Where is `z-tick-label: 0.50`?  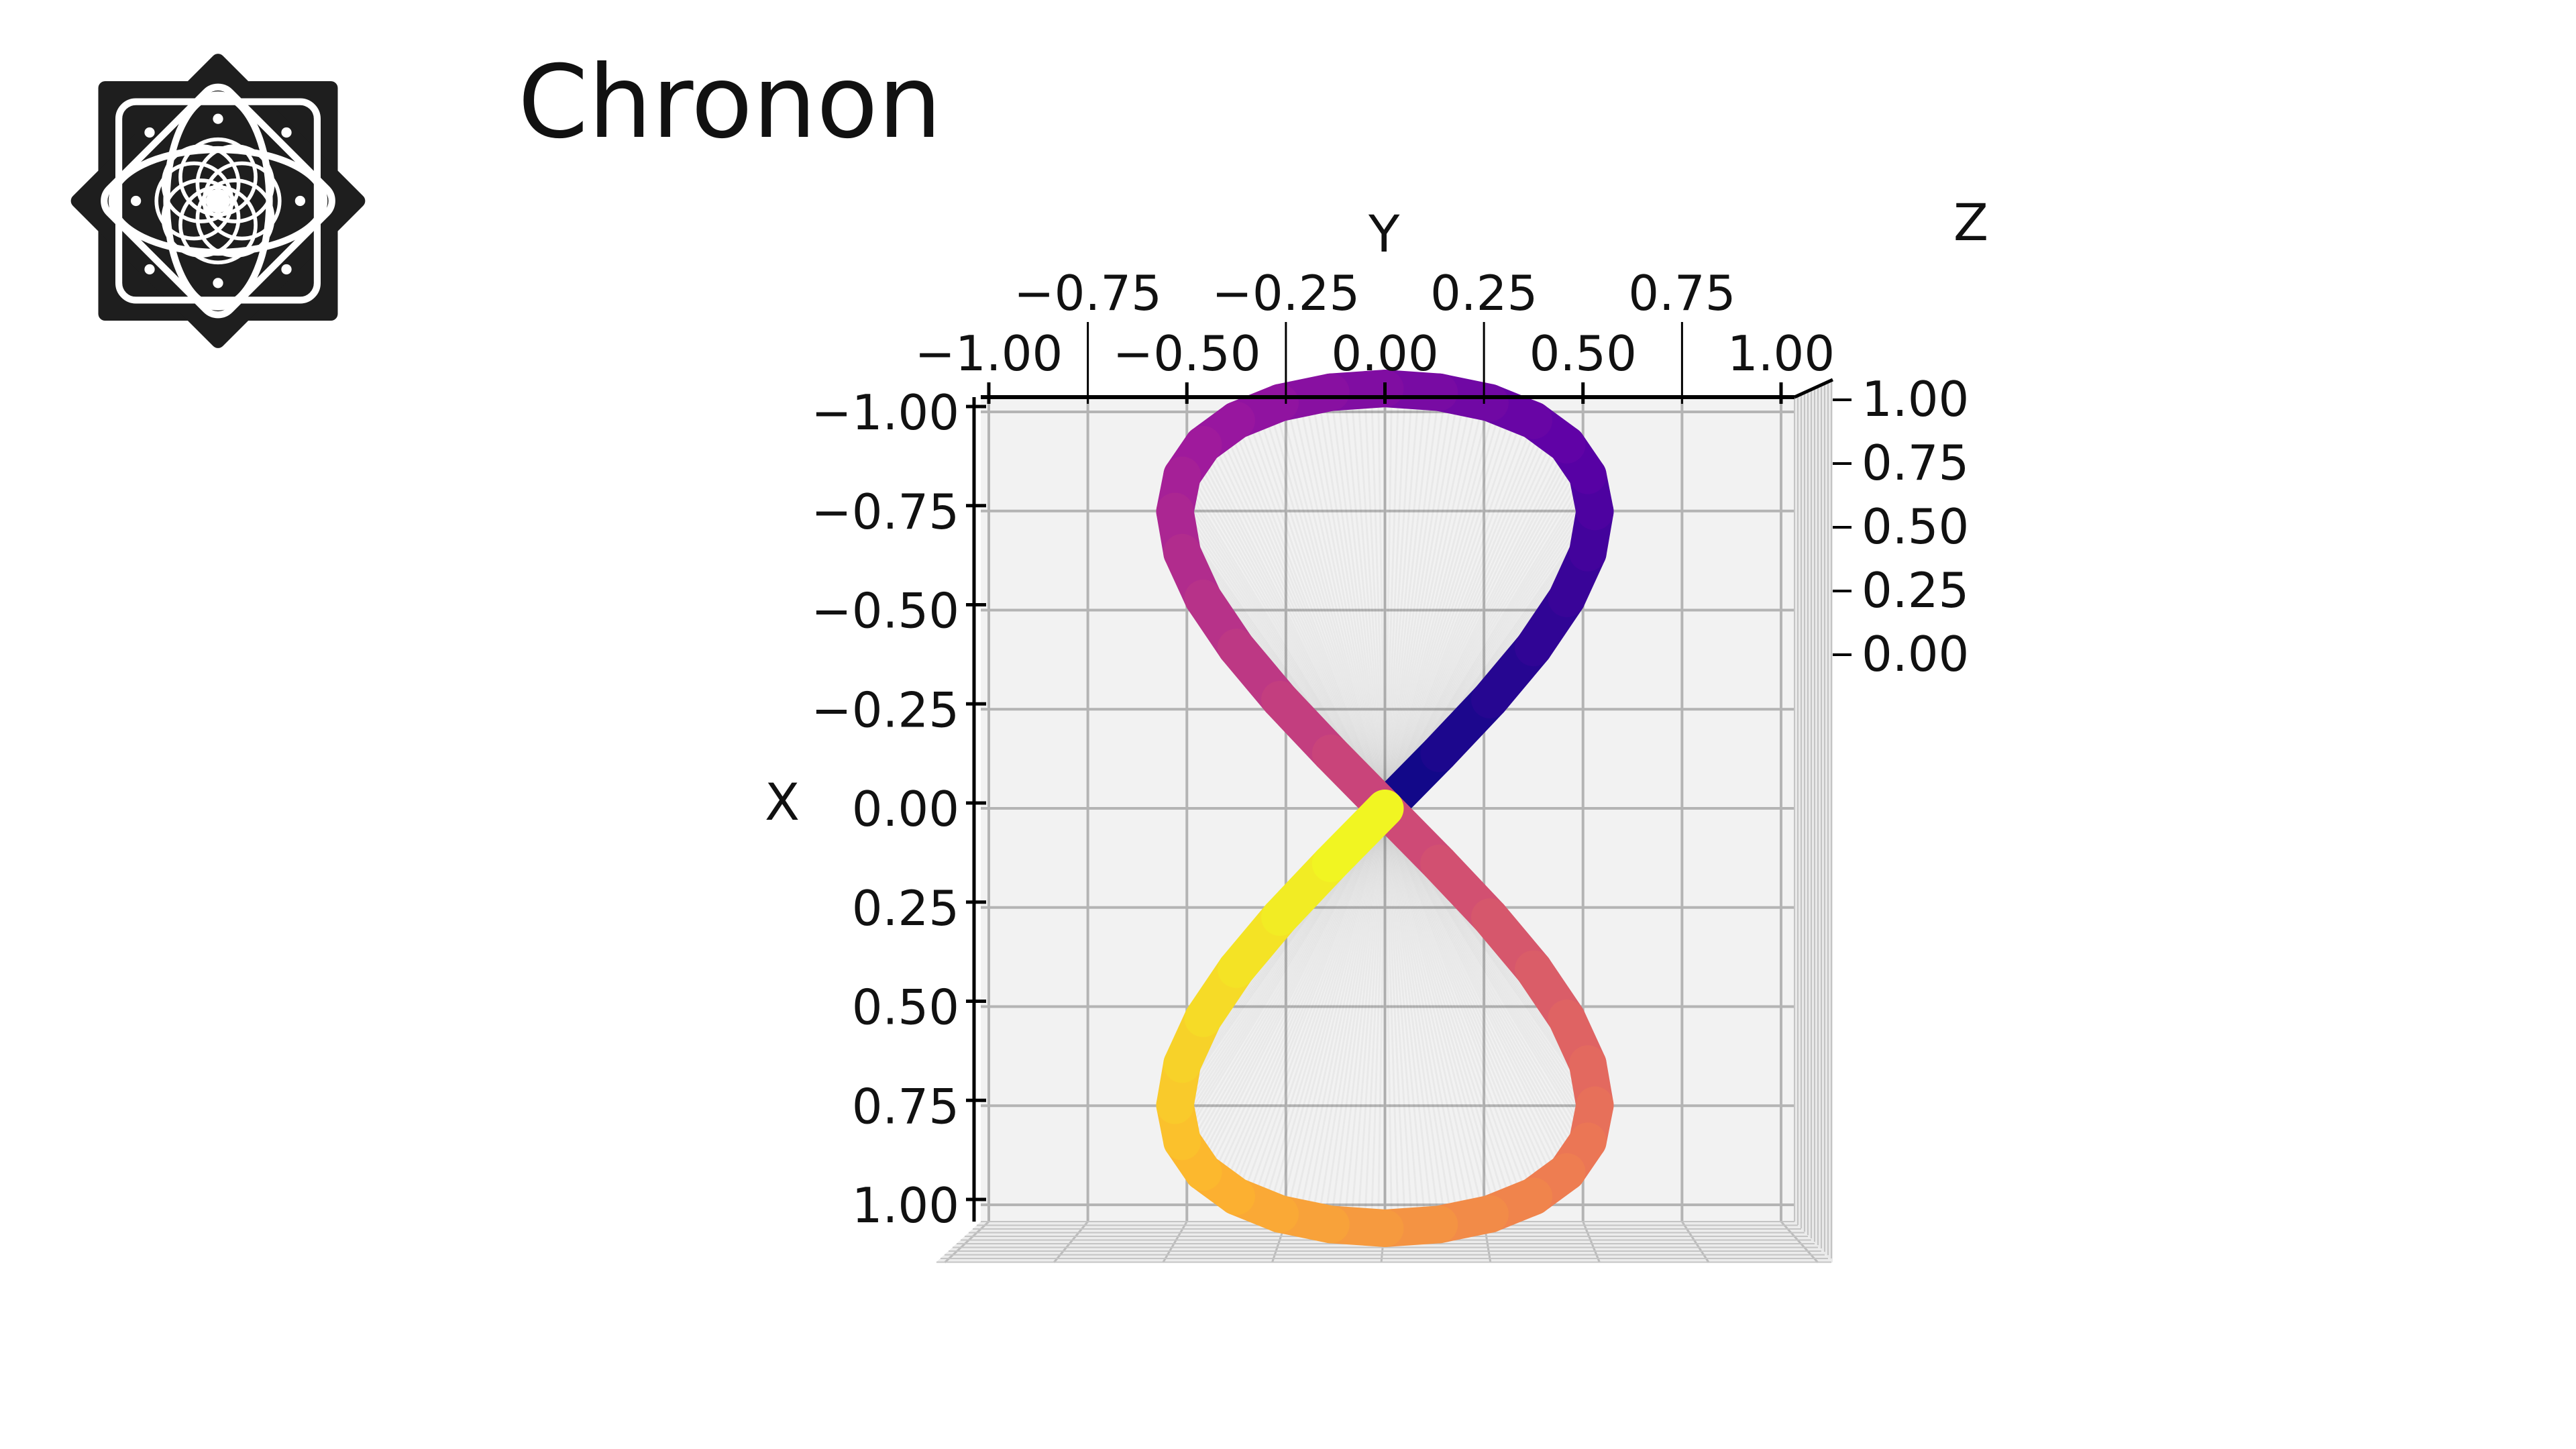 z-tick-label: 0.50 is located at coordinates (1915, 526).